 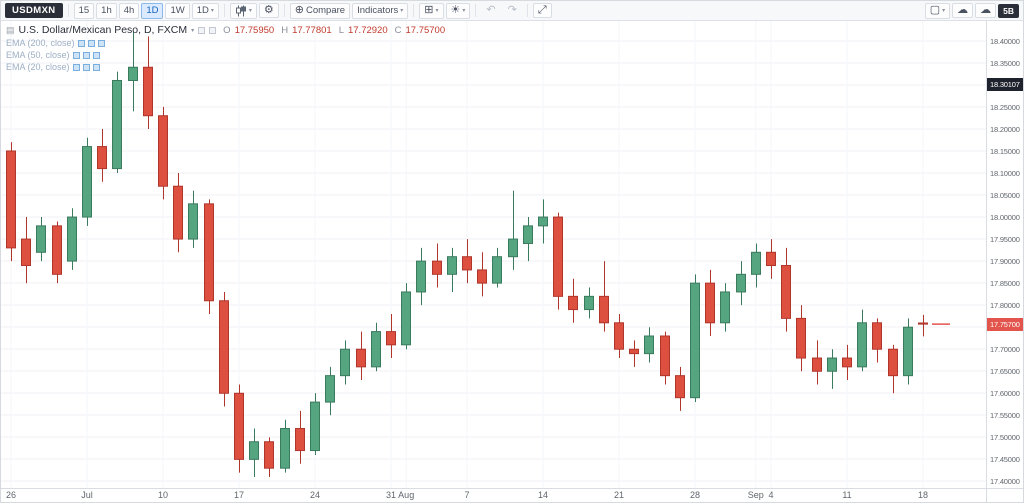 I want to click on time-tick-label: Sep, so click(x=755, y=495).